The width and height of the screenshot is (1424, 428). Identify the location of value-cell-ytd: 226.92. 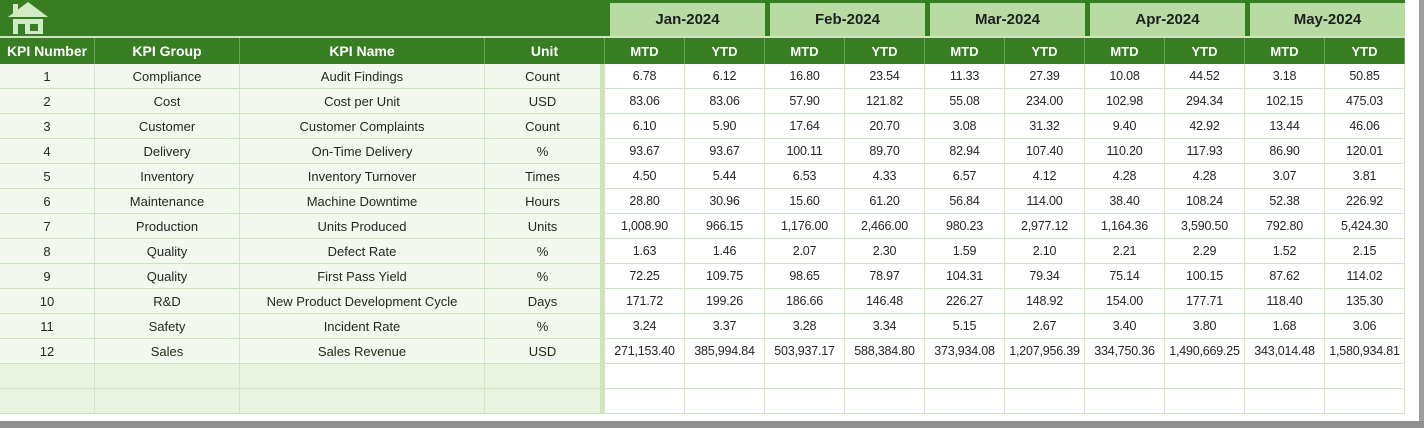
(1365, 201).